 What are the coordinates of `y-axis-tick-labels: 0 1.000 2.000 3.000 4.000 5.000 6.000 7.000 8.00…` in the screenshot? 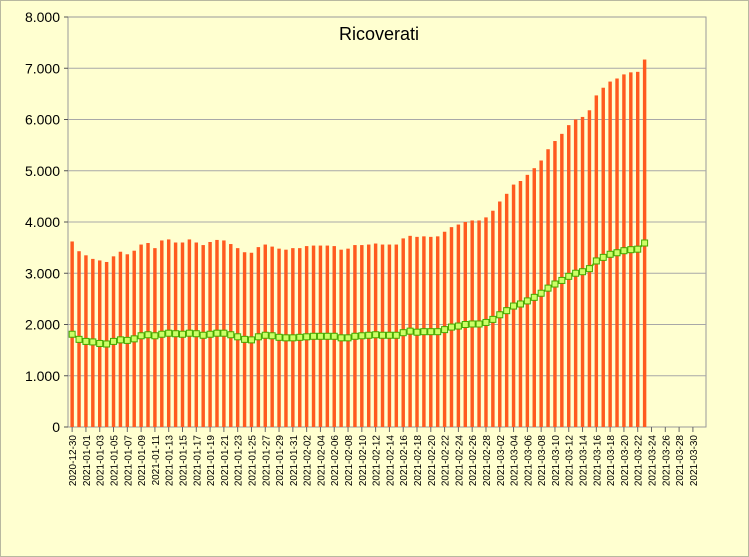 It's located at (42, 222).